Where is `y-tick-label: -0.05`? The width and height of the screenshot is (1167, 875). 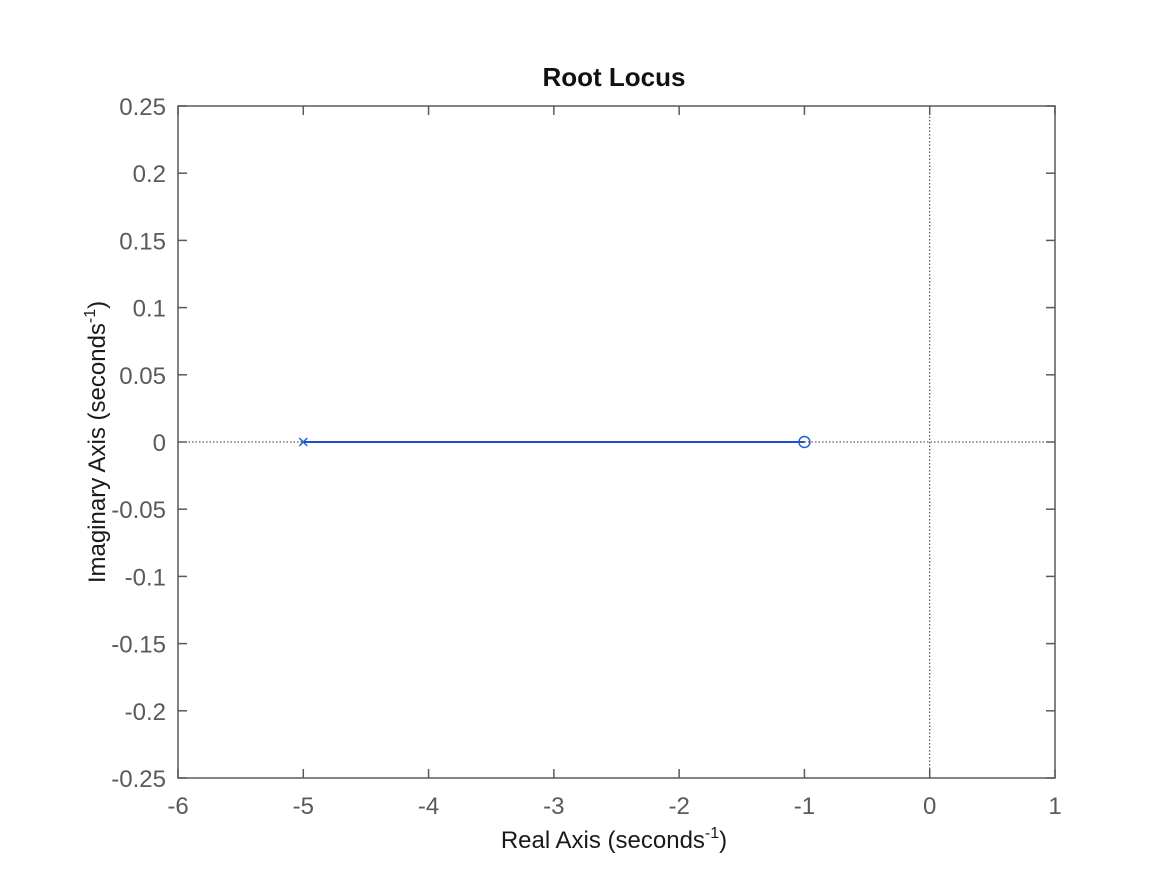 y-tick-label: -0.05 is located at coordinates (138, 510).